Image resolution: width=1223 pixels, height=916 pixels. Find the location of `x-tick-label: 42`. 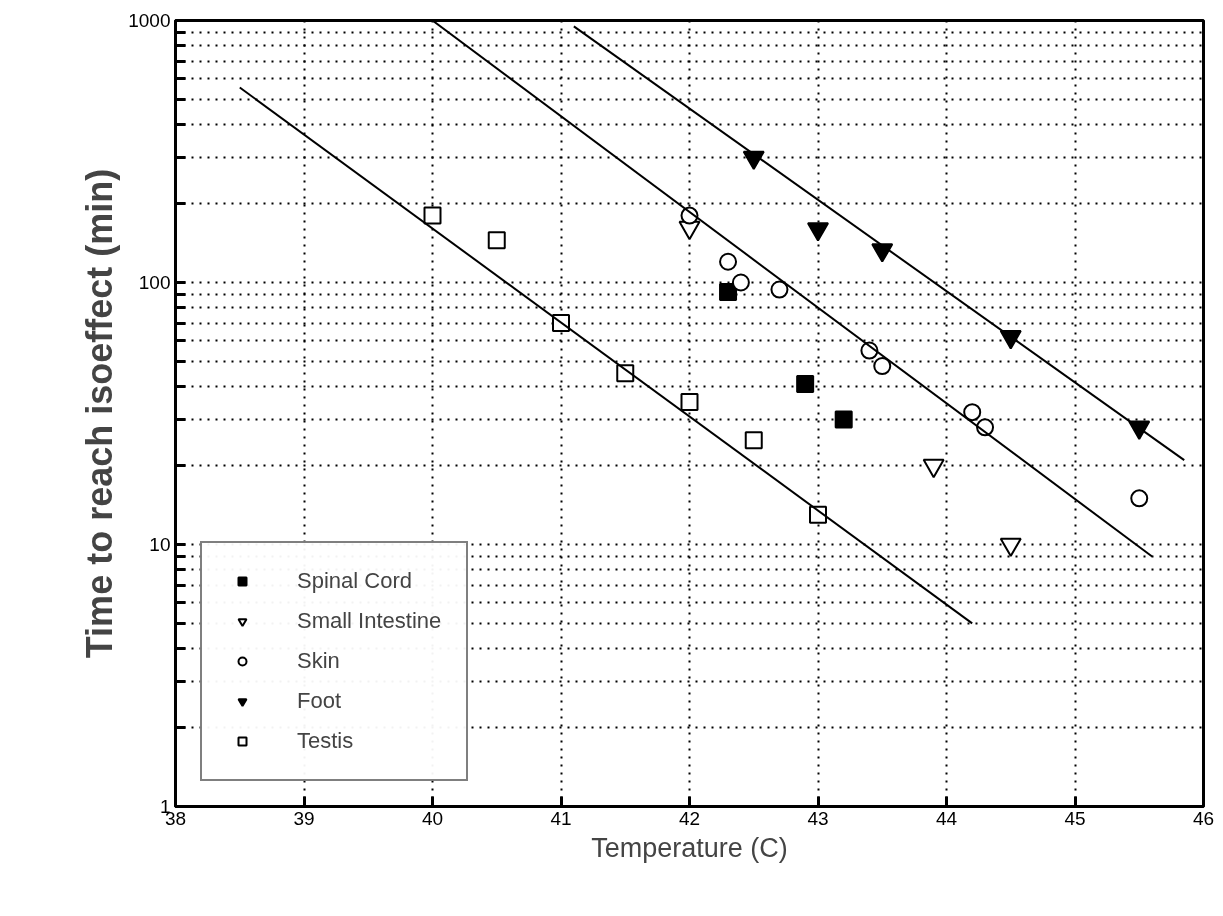

x-tick-label: 42 is located at coordinates (689, 818).